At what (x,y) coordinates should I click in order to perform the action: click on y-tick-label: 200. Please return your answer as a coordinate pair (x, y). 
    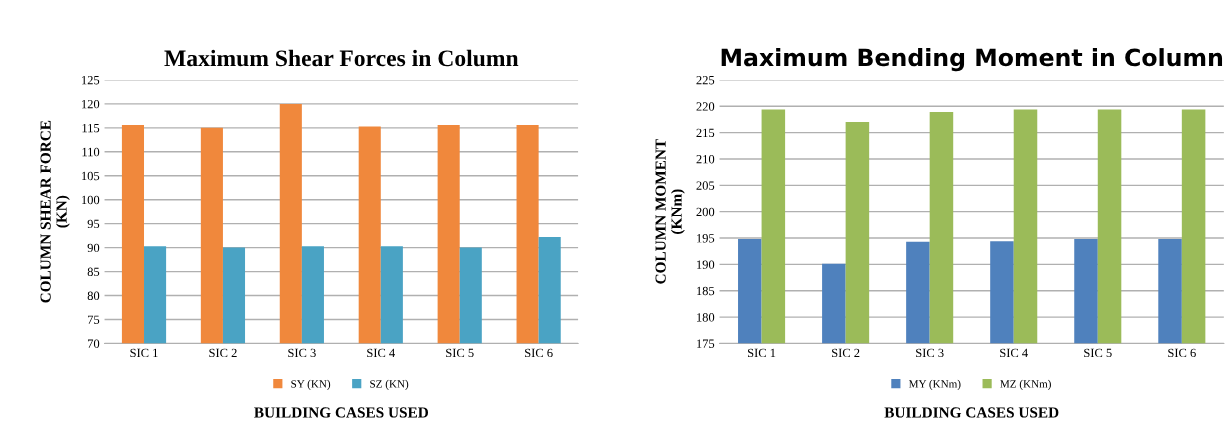
    Looking at the image, I should click on (705, 212).